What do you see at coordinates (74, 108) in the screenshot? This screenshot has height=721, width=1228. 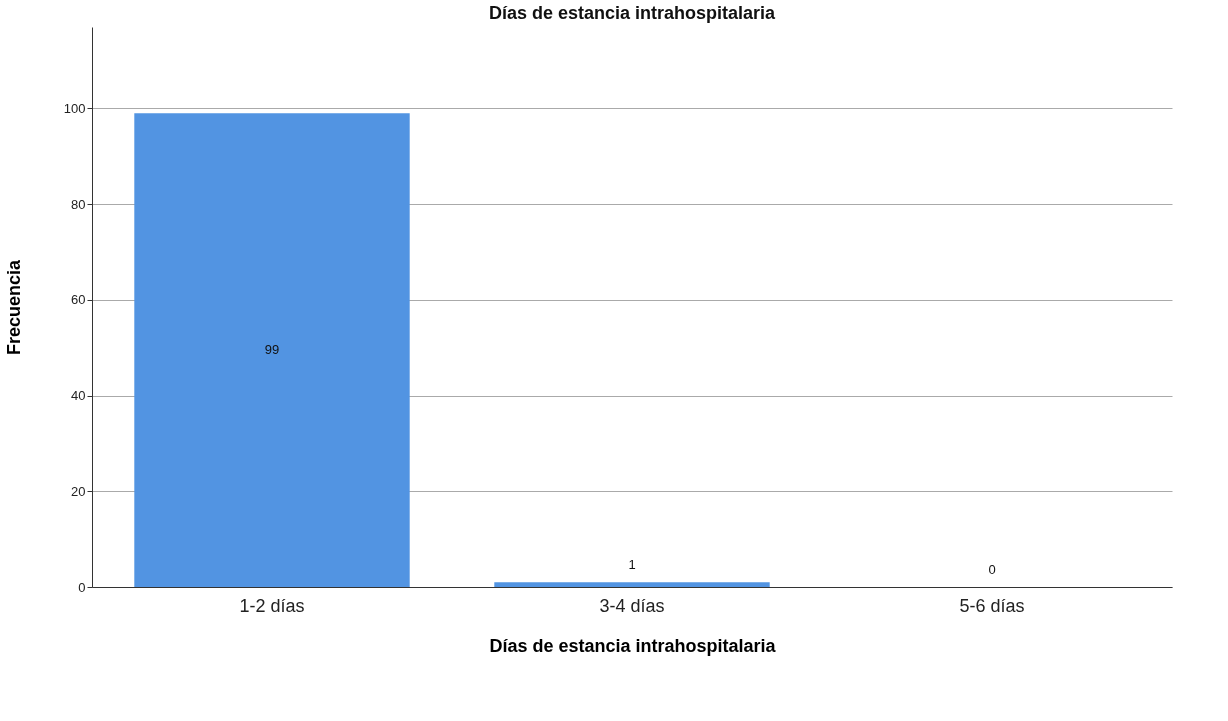 I see `y-tick-label: 100` at bounding box center [74, 108].